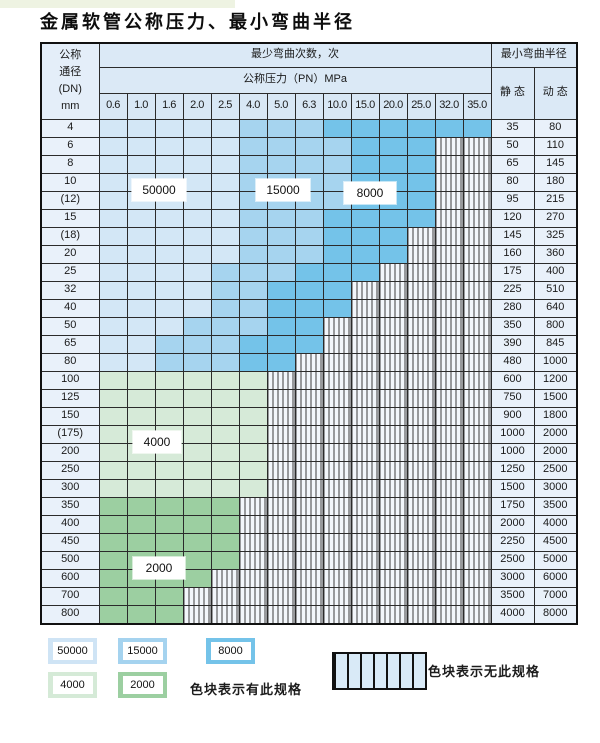 Image resolution: width=600 pixels, height=743 pixels. I want to click on static-radius-cell: 1750, so click(512, 506).